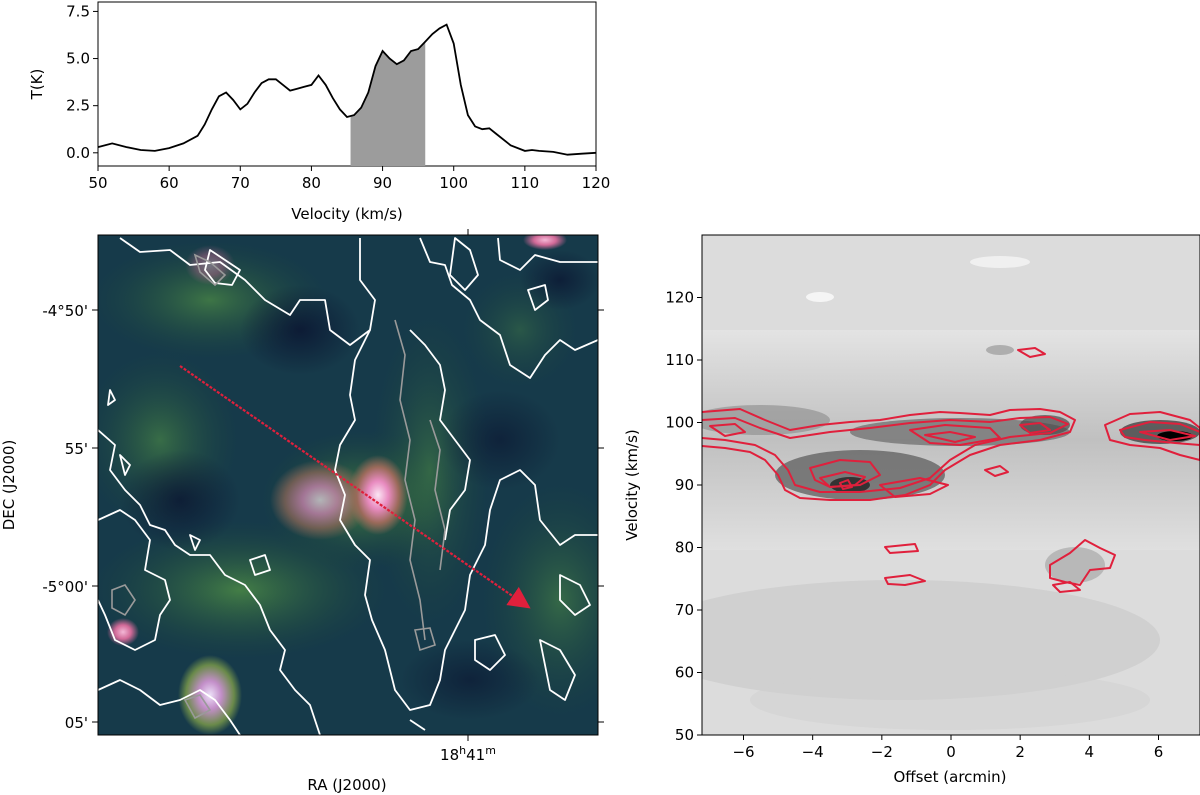  Describe the element at coordinates (949, 777) in the screenshot. I see `pv-x-label: Offset (arcmin)` at that location.